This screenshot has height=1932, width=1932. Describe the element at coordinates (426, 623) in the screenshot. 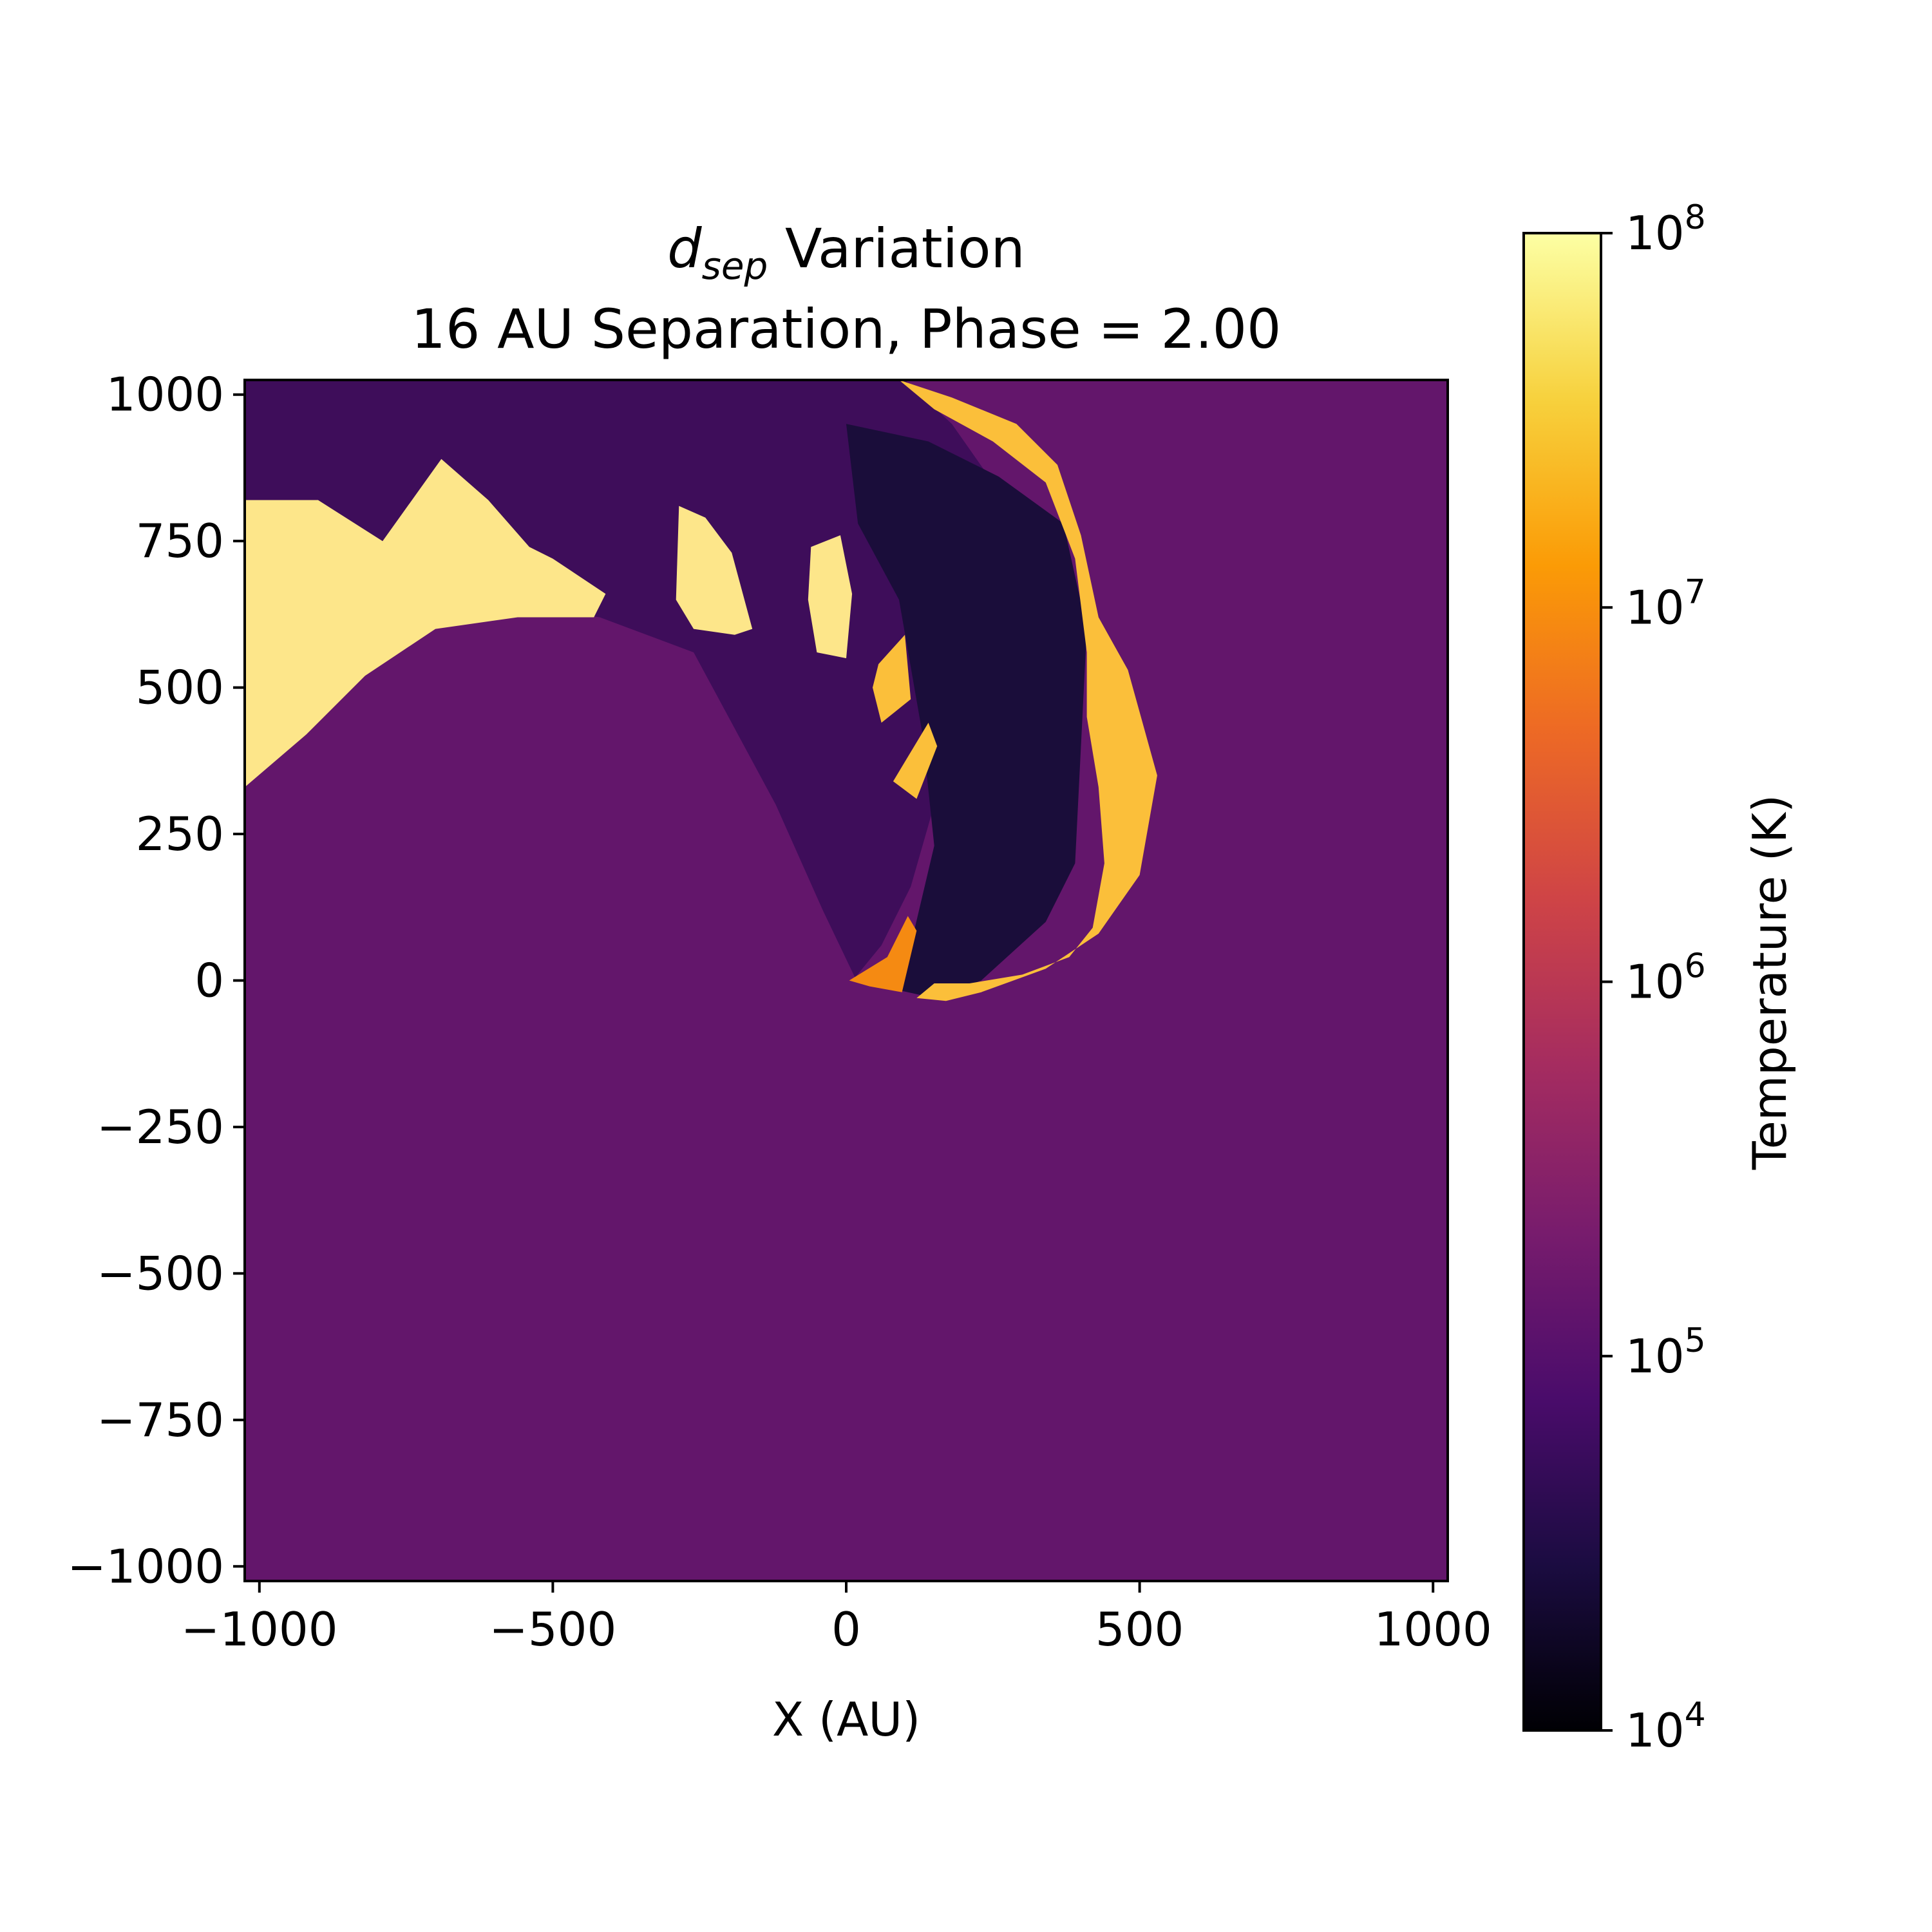

I see `region-hot-clump-far-left` at that location.